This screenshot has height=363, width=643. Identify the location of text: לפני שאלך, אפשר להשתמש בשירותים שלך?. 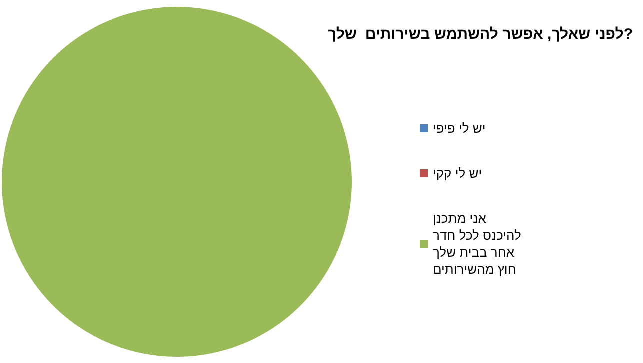
(481, 34).